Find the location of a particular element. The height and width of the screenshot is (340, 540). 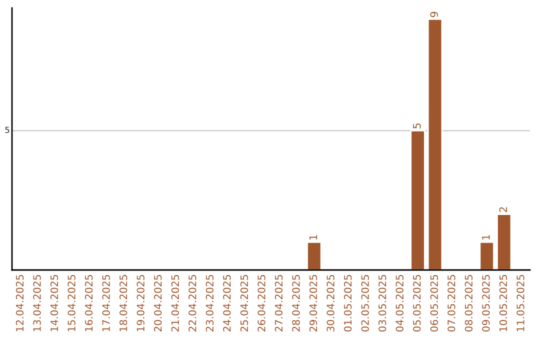

x-tick-label: 18.04.2025 is located at coordinates (124, 303).